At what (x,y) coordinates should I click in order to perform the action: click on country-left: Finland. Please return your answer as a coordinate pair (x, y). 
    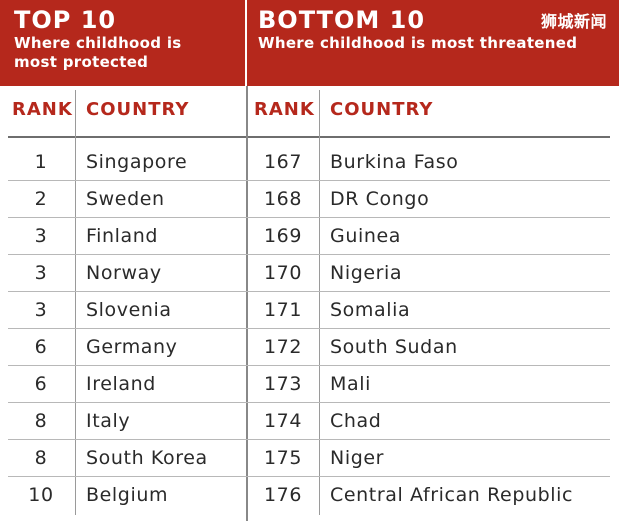
    Looking at the image, I should click on (122, 236).